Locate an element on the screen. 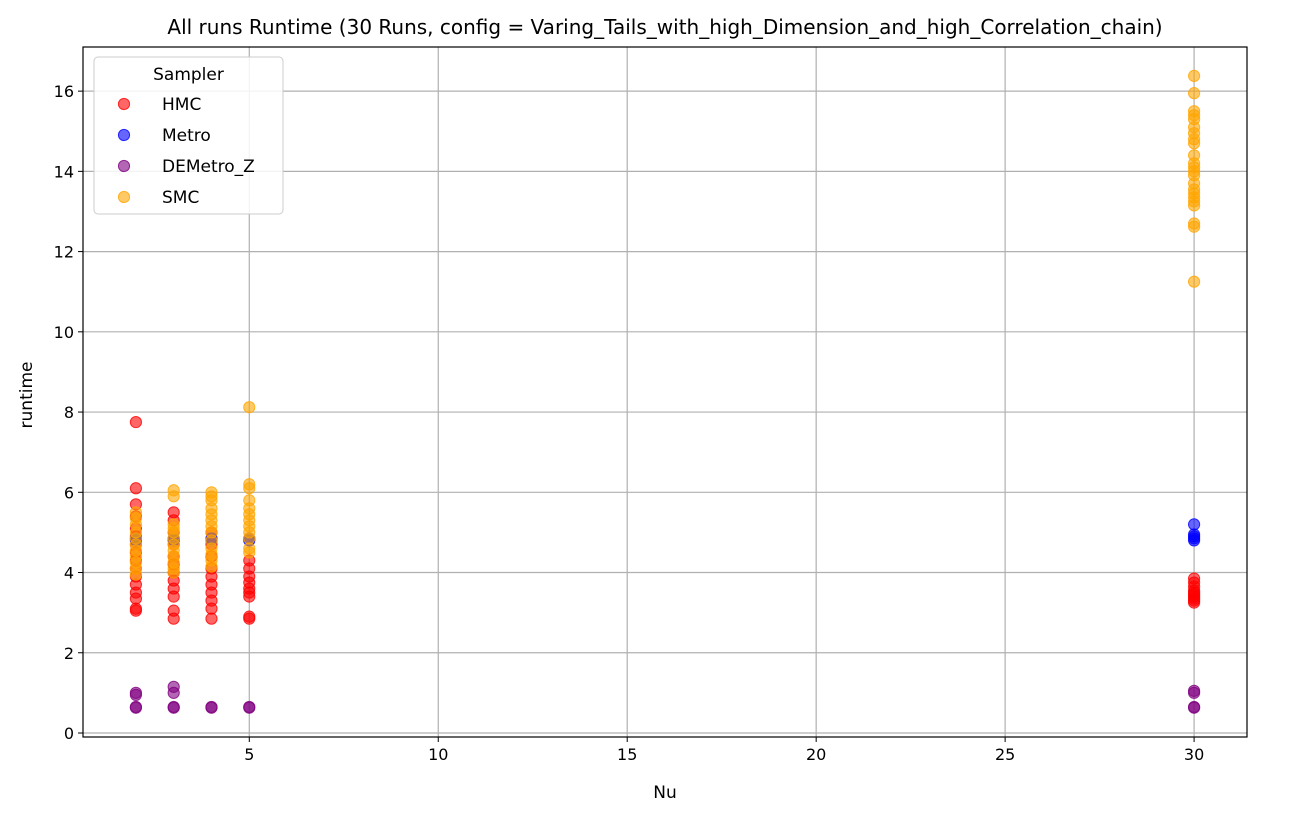 The image size is (1303, 817). x-tick-label: 25 is located at coordinates (1005, 754).